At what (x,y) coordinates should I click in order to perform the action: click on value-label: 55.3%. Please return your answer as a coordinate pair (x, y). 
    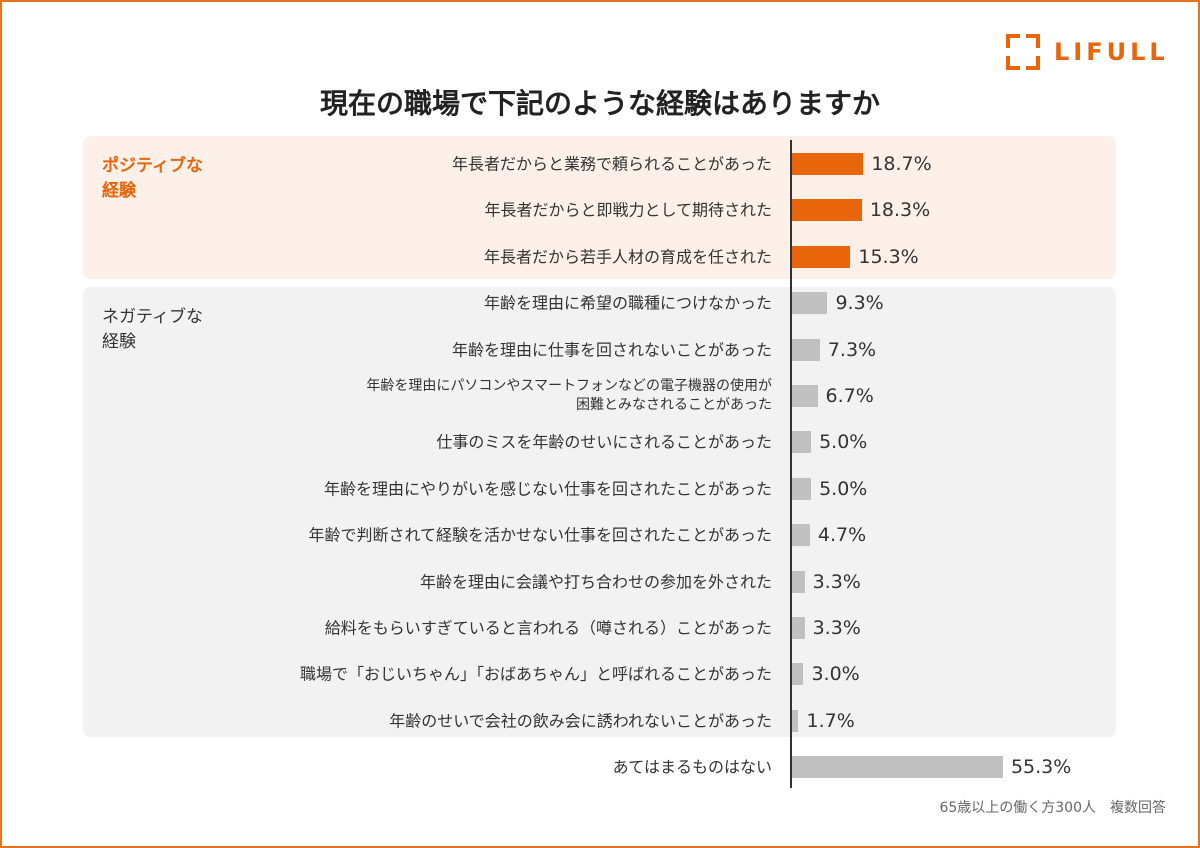
    Looking at the image, I should click on (1041, 767).